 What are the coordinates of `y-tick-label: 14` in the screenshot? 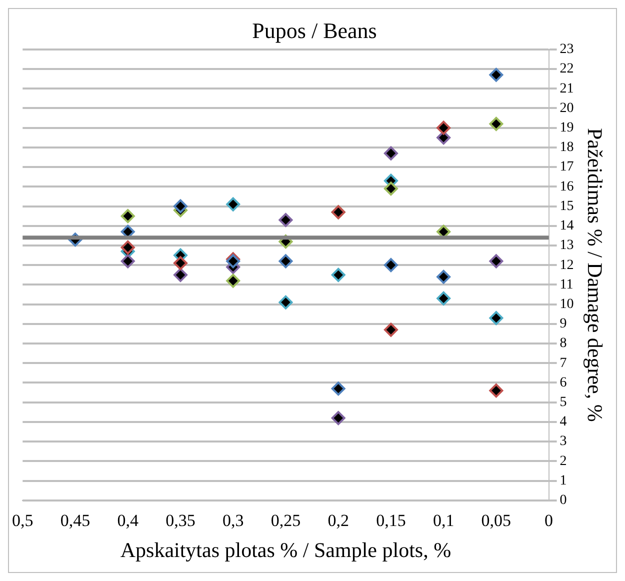 It's located at (567, 226).